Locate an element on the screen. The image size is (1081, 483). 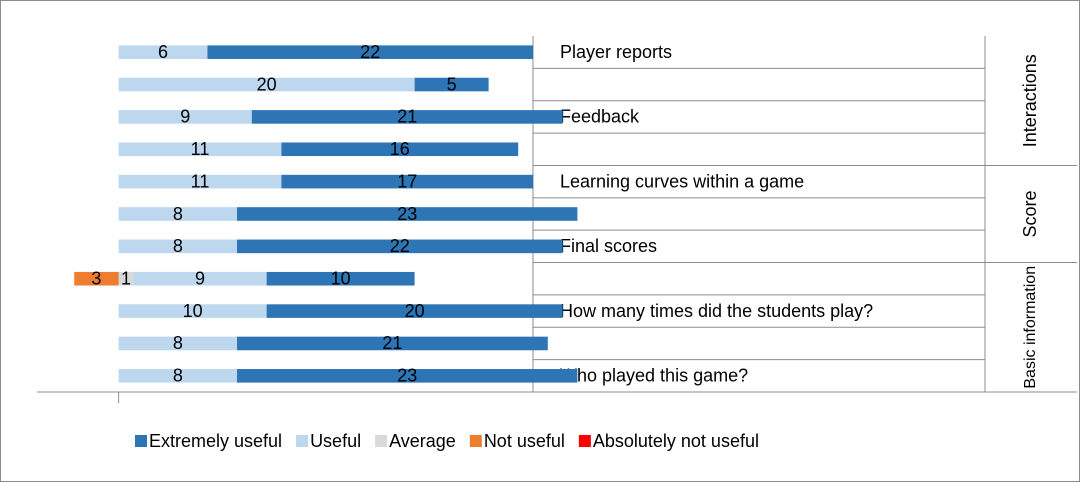
category-label: How many times did the students play? is located at coordinates (716, 311).